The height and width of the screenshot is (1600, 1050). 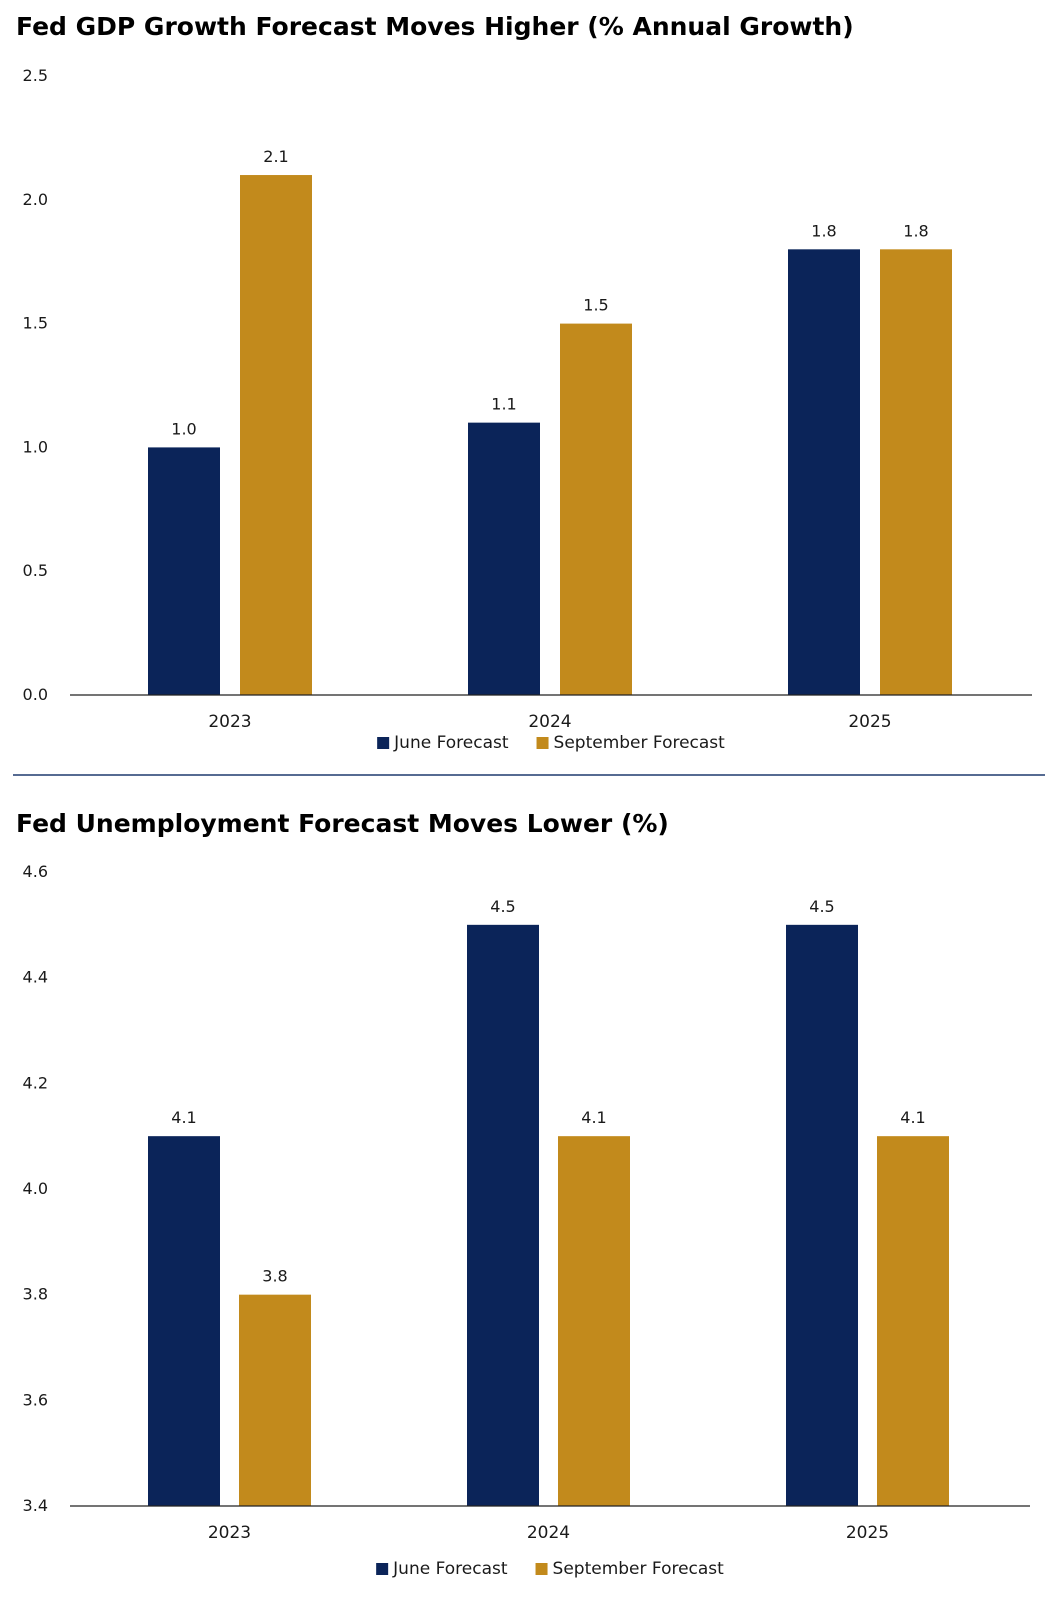 What do you see at coordinates (35, 385) in the screenshot?
I see `y-axis: 0.0 0.5 1.0 1.5 2.0 2.5` at bounding box center [35, 385].